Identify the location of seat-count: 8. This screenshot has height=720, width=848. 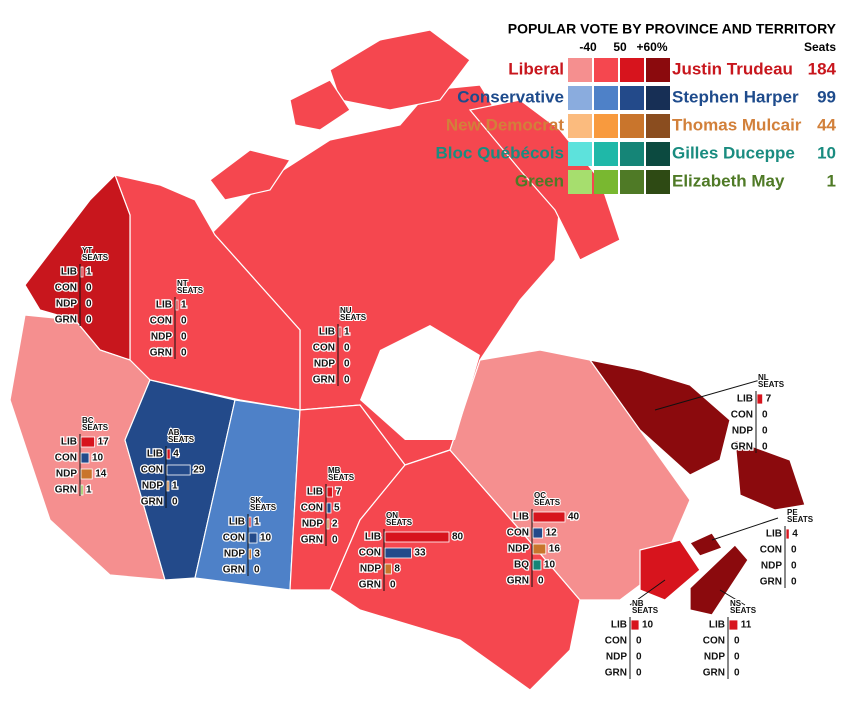
(397, 569).